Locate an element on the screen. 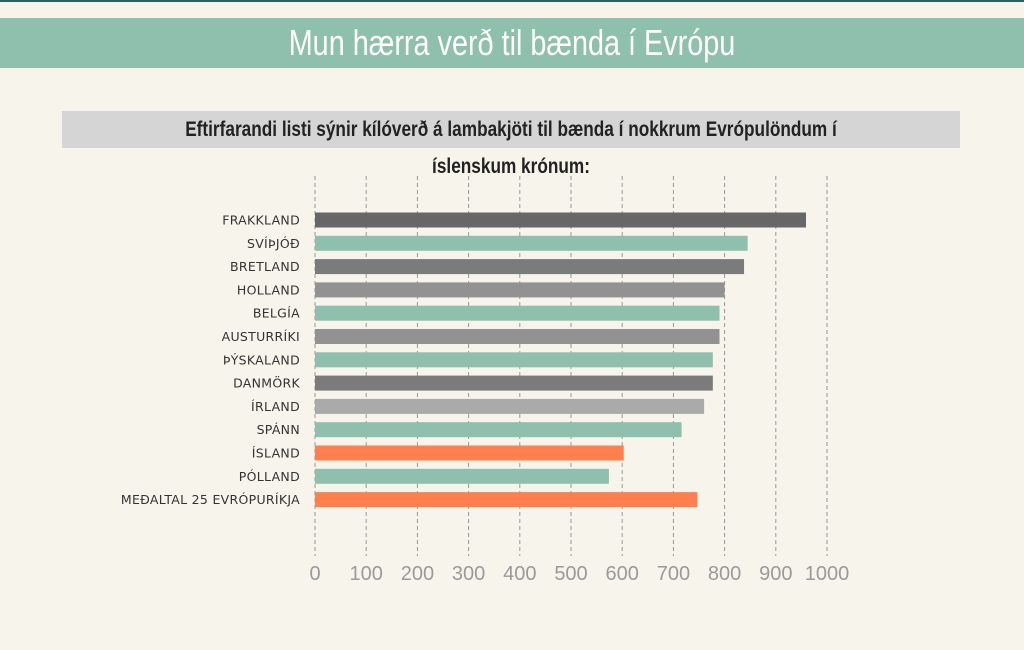 Image resolution: width=1024 pixels, height=650 pixels. x-tick-label: 1000 is located at coordinates (827, 574).